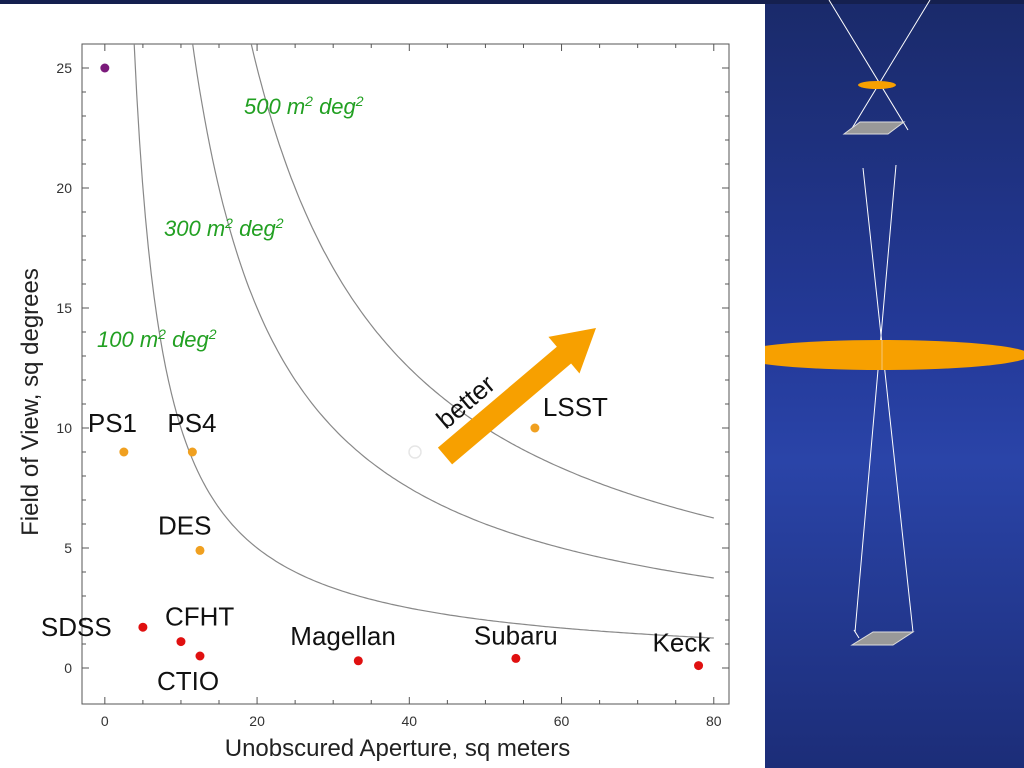  Describe the element at coordinates (890, 65) in the screenshot. I see `small-ray-right` at that location.